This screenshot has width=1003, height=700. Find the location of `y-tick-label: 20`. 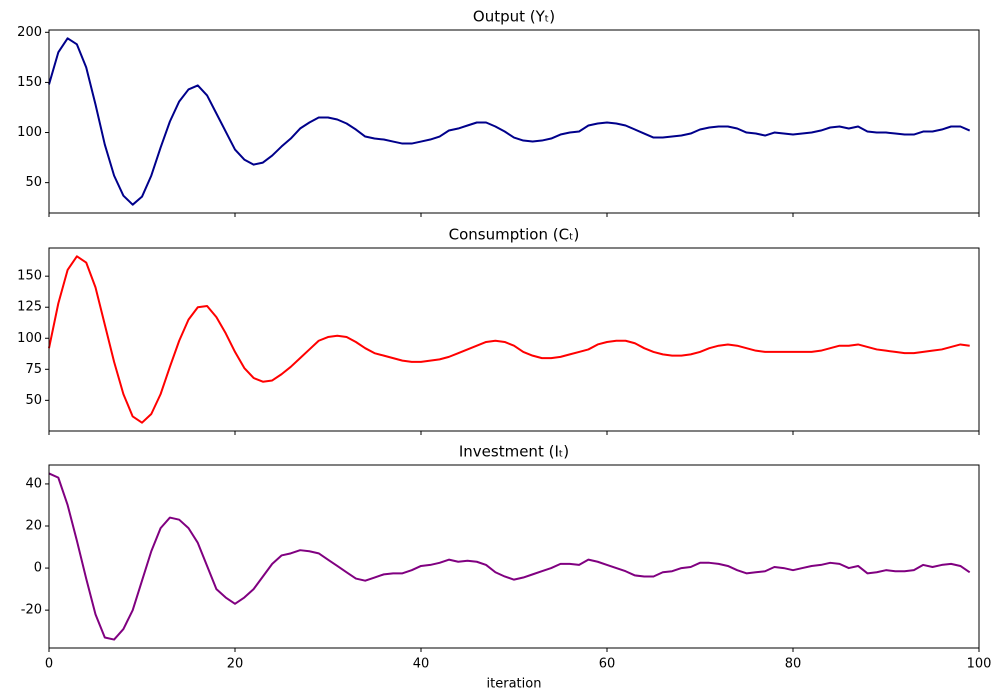

y-tick-label: 20 is located at coordinates (33, 526).